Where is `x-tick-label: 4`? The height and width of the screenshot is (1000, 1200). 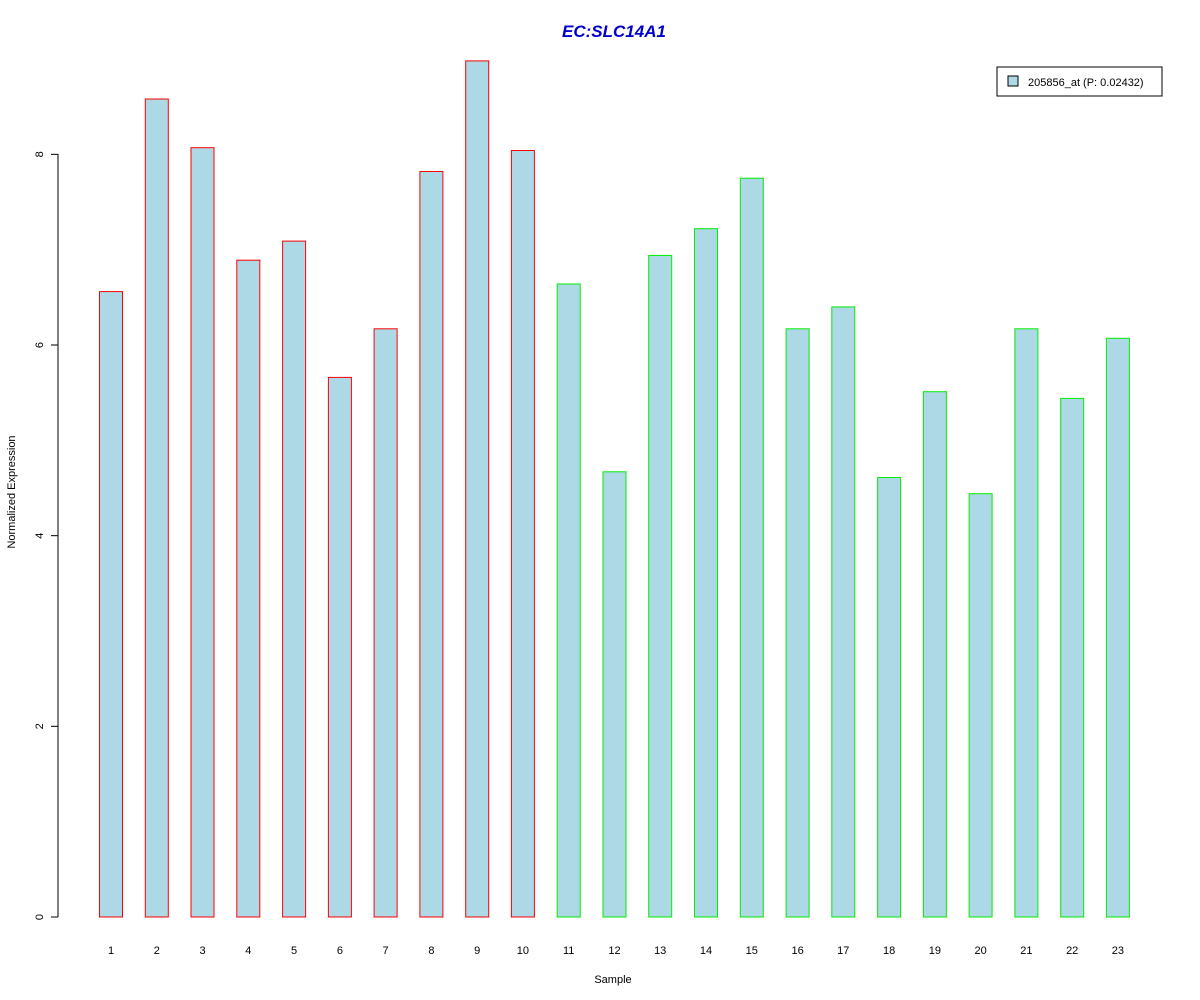
x-tick-label: 4 is located at coordinates (248, 951).